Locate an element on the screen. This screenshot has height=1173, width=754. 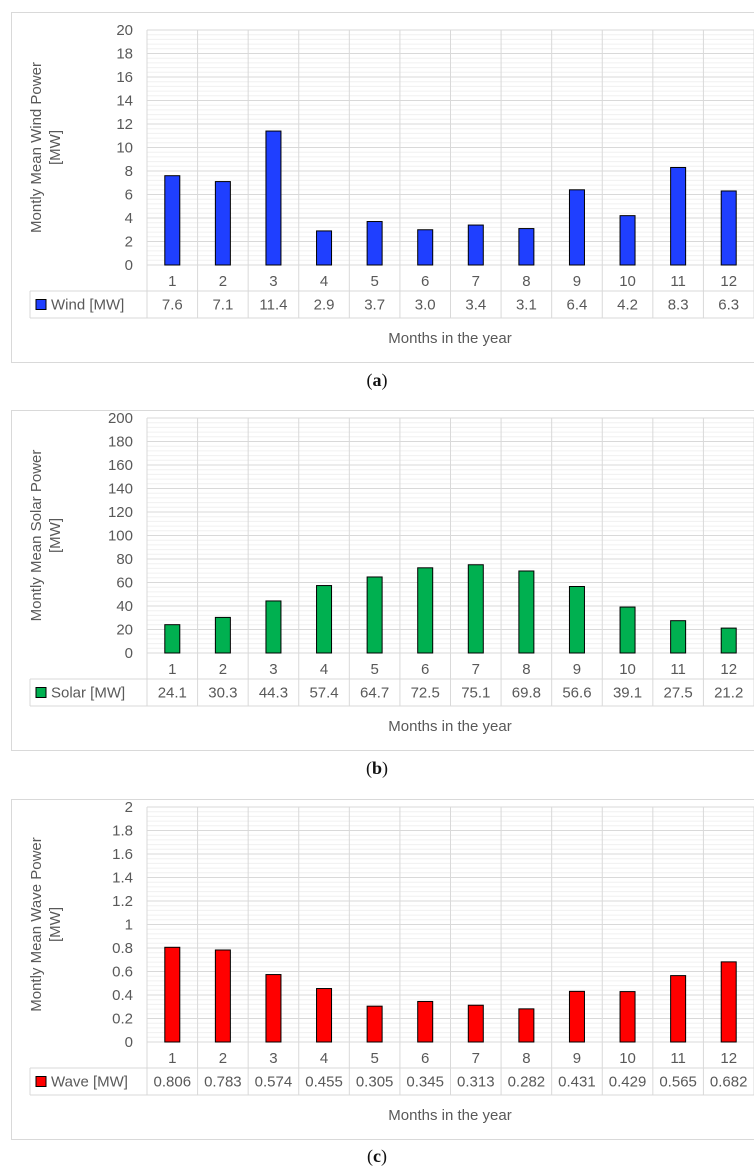
y-tick-label: 14 is located at coordinates (124, 101).